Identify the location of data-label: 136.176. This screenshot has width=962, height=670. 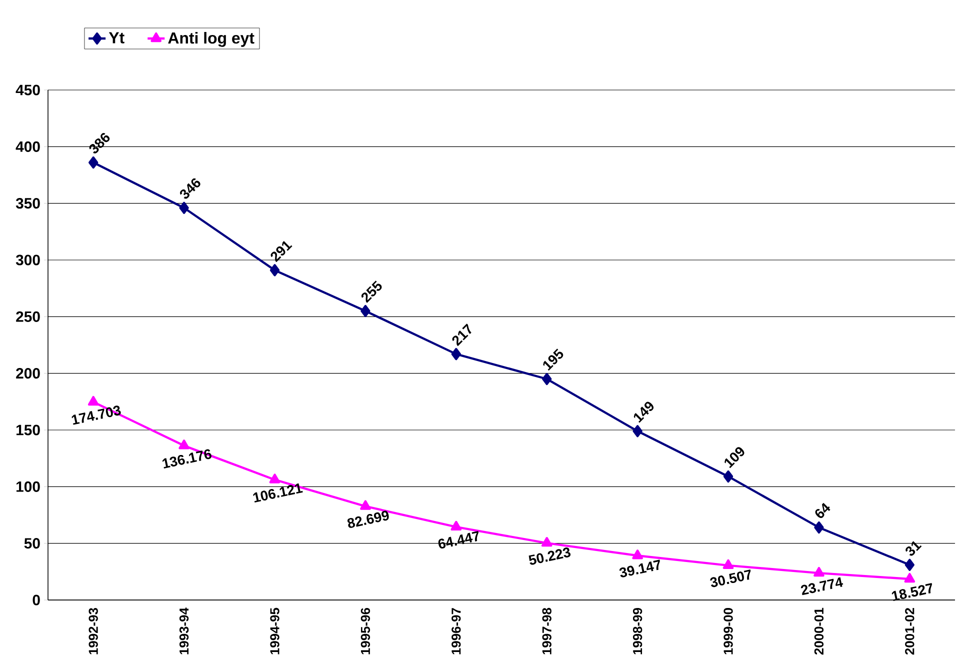
(187, 458).